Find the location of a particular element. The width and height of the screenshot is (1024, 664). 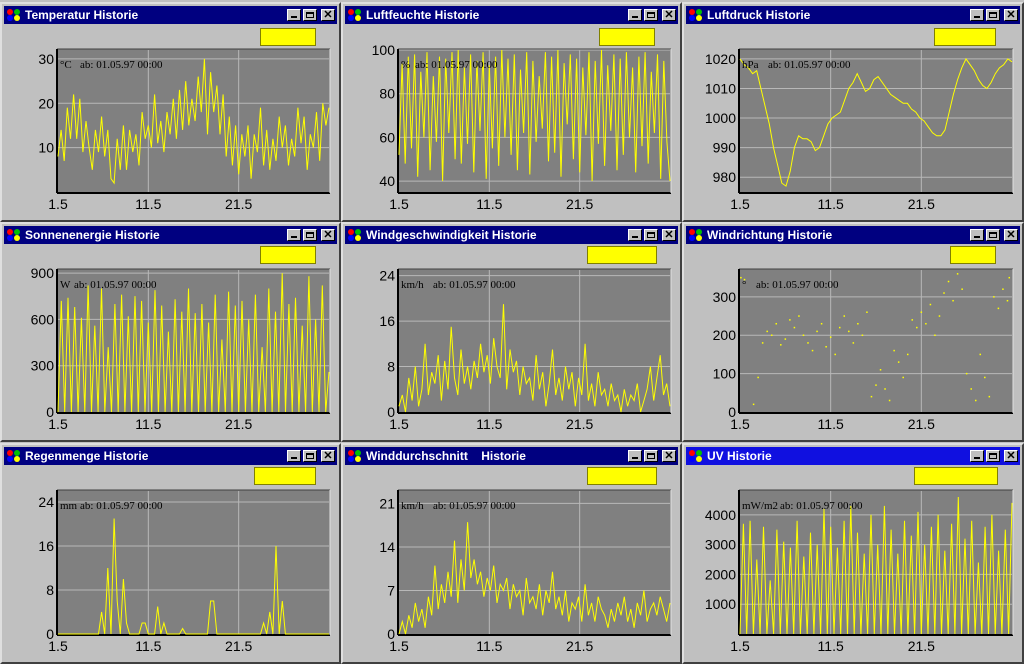

unit-label: % is located at coordinates (405, 65).